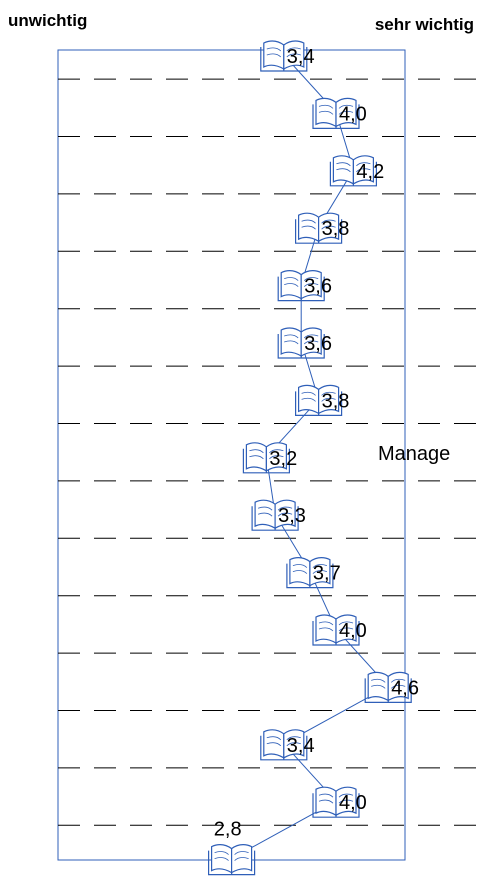  What do you see at coordinates (228, 830) in the screenshot?
I see `value-label: 2,8` at bounding box center [228, 830].